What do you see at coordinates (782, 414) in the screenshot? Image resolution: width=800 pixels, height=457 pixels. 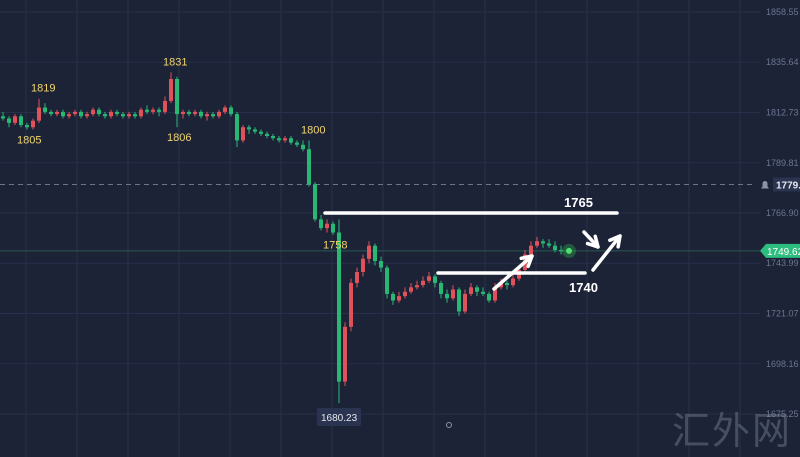 I see `y-tick-label: 1675.25` at bounding box center [782, 414].